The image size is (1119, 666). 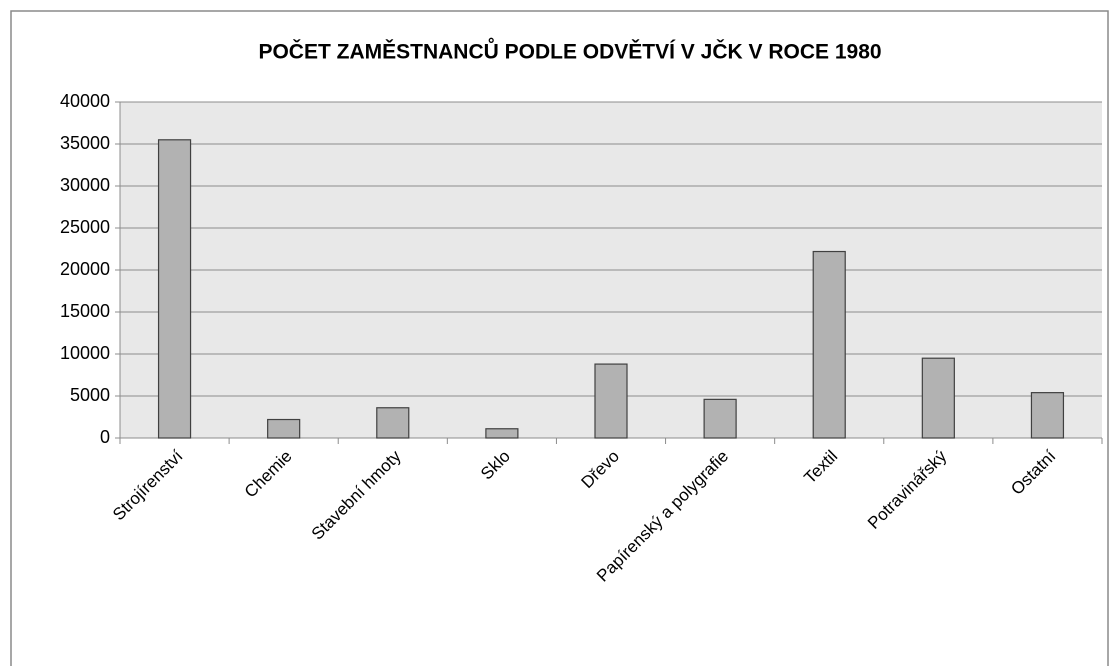 What do you see at coordinates (105, 437) in the screenshot?
I see `y-tick-label: 0` at bounding box center [105, 437].